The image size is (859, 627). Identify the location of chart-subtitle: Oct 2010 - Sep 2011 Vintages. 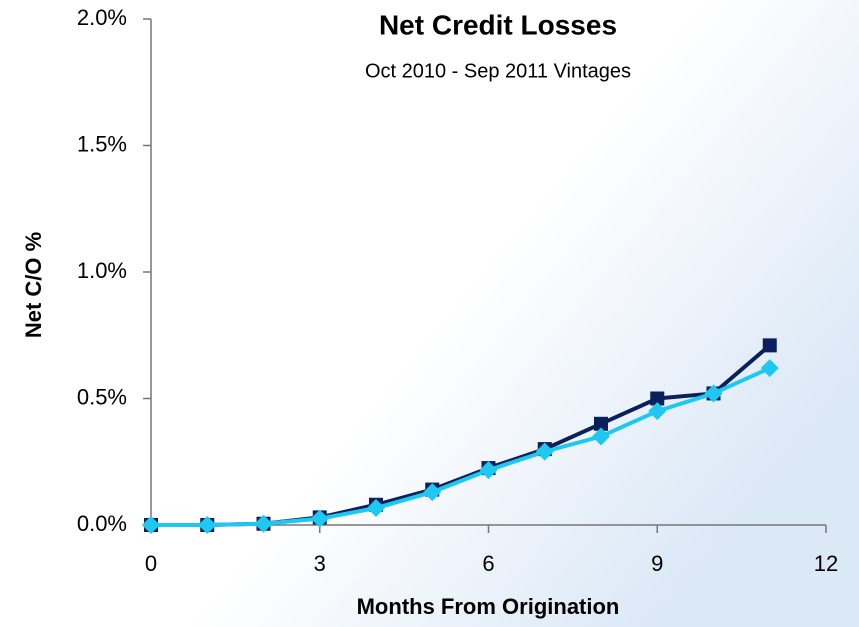
(498, 71).